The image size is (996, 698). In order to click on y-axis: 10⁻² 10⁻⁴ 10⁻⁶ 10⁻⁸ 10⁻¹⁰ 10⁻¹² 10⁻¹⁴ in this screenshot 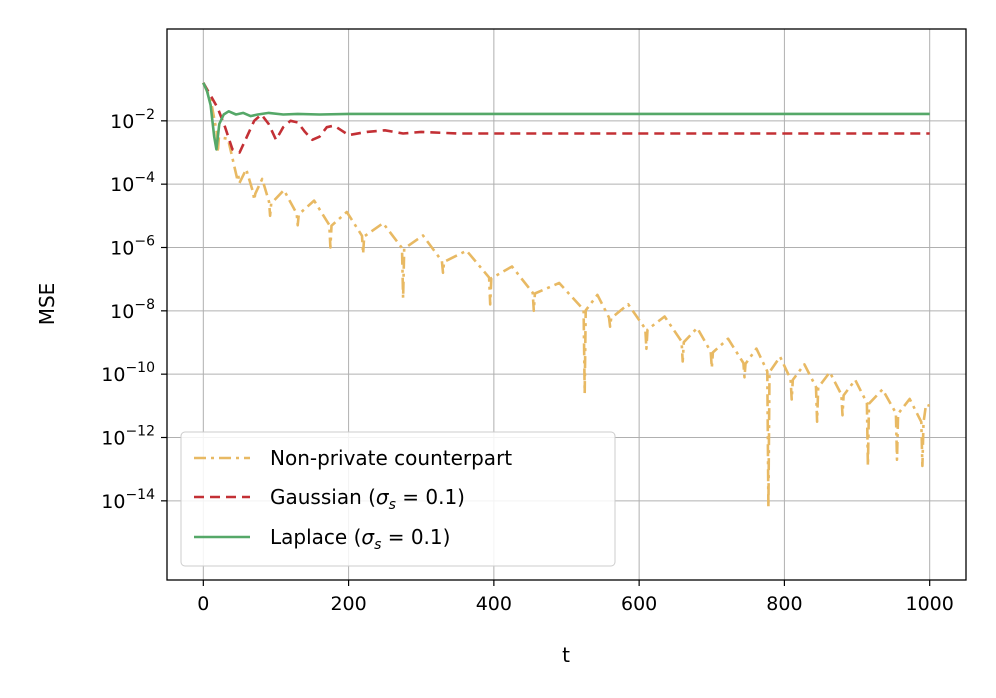, I will do `click(134, 310)`.